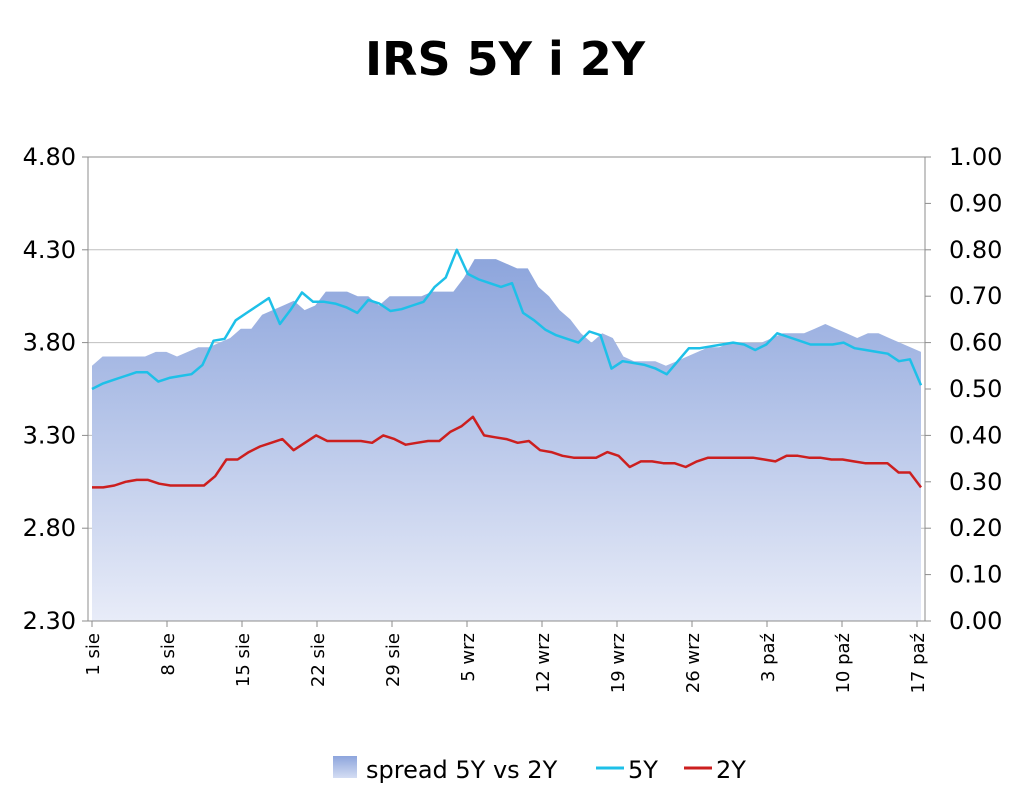  I want to click on right-axis-tick-label: 0.60, so click(975, 343).